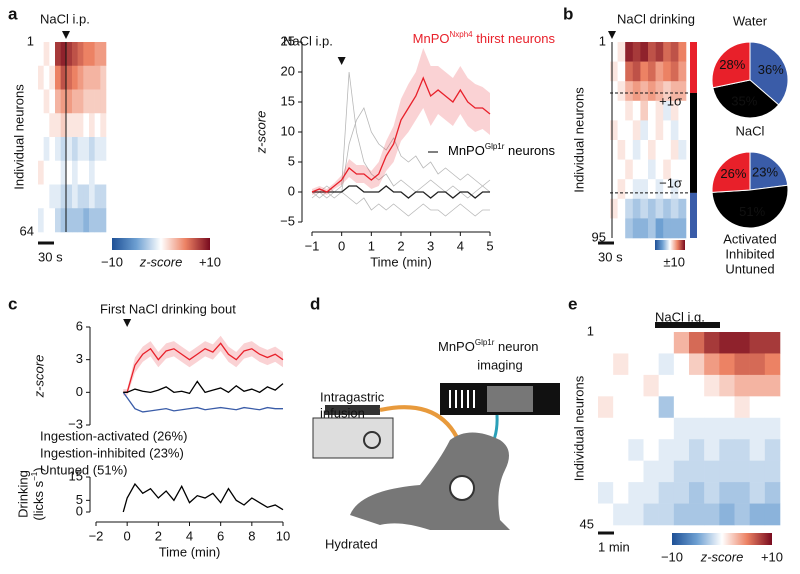 This screenshot has height=574, width=800. Describe the element at coordinates (732, 64) in the screenshot. I see `pie-label: 28%` at that location.